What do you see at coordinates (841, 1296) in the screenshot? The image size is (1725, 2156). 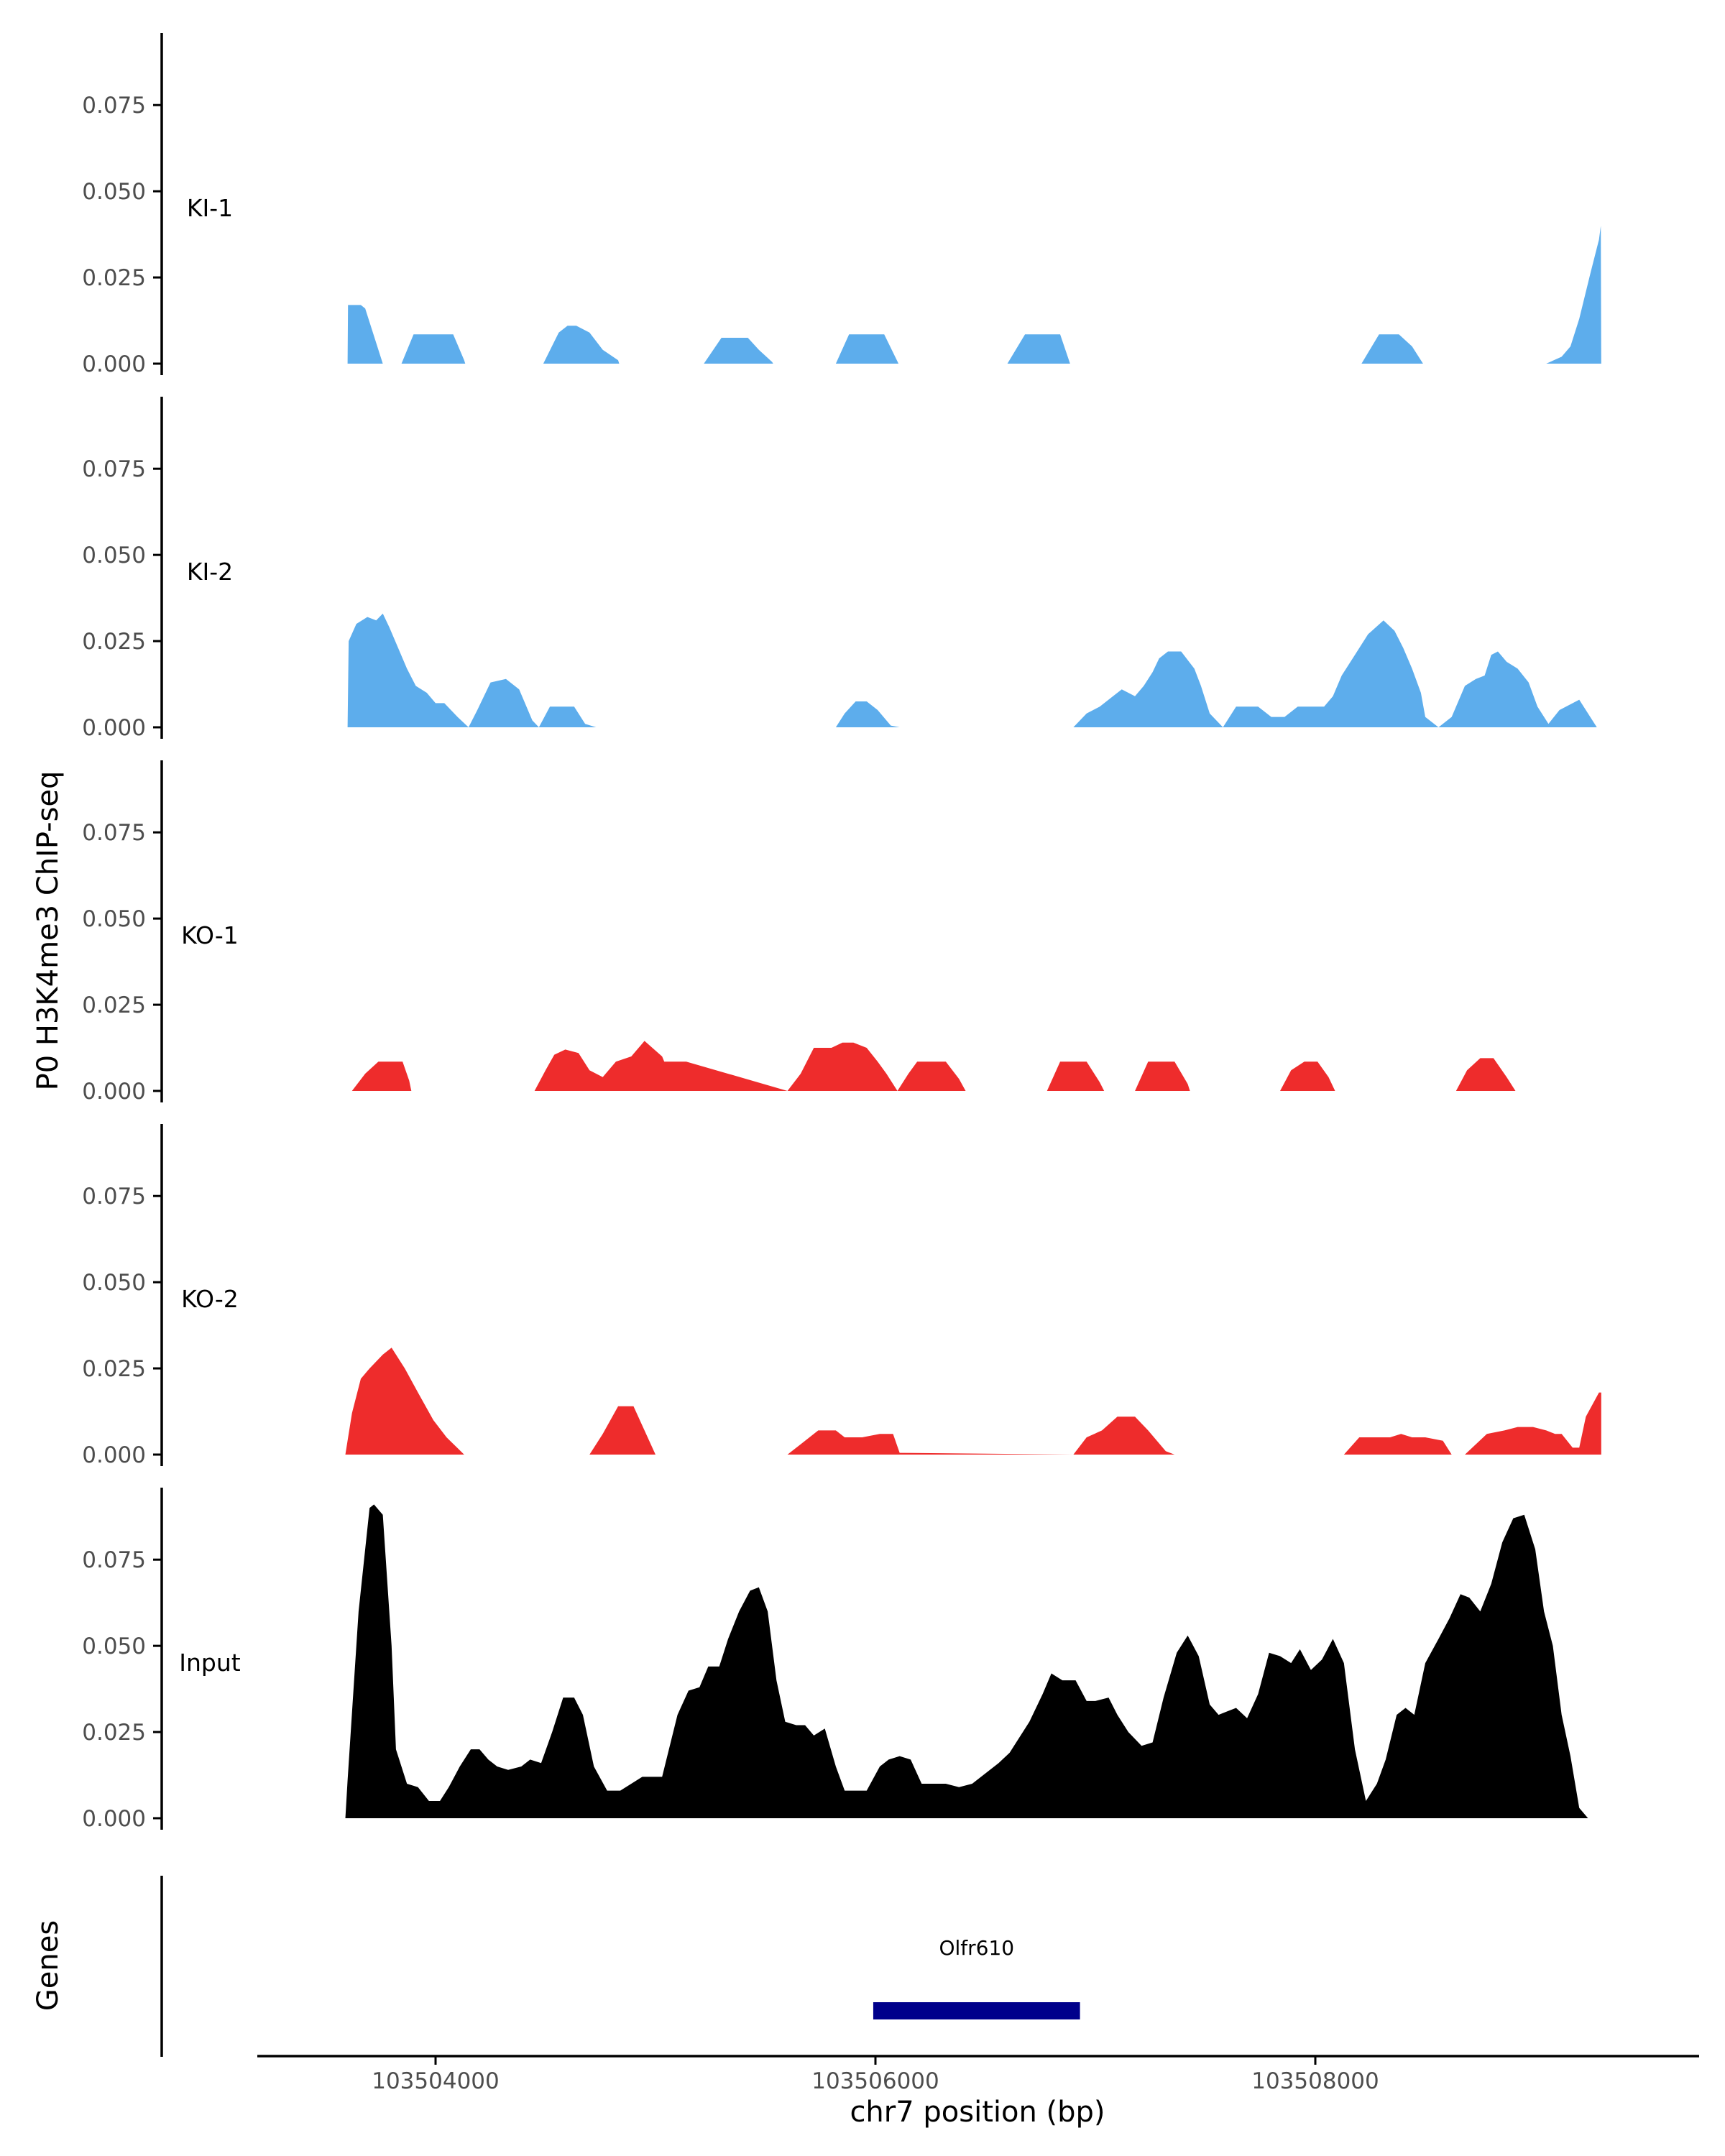 I see `track-ko-2: 0.000 0.025 0.050 0.075 KO-2` at bounding box center [841, 1296].